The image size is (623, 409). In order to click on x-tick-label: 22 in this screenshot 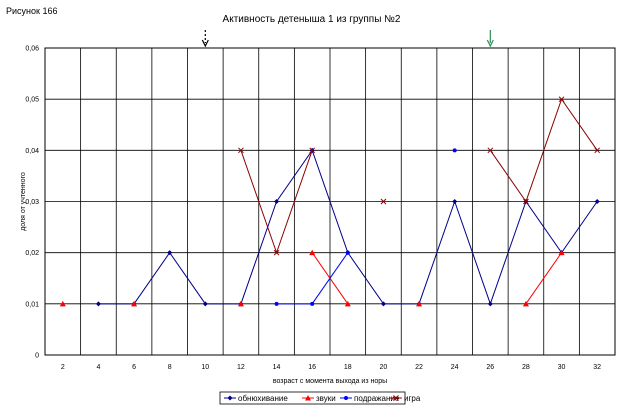, I will do `click(419, 367)`.